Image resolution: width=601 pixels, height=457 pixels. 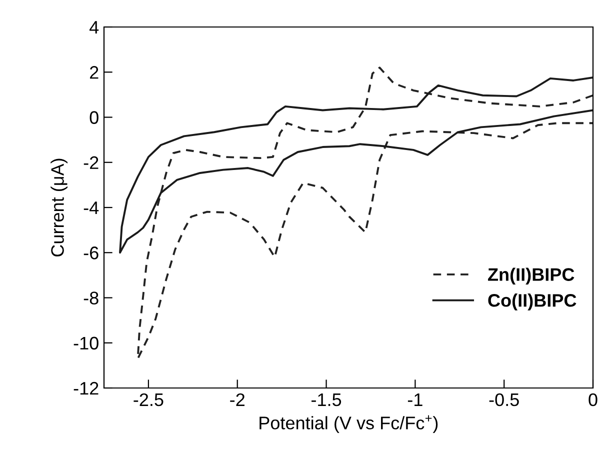 What do you see at coordinates (504, 399) in the screenshot?
I see `x-tick-label: -0.5` at bounding box center [504, 399].